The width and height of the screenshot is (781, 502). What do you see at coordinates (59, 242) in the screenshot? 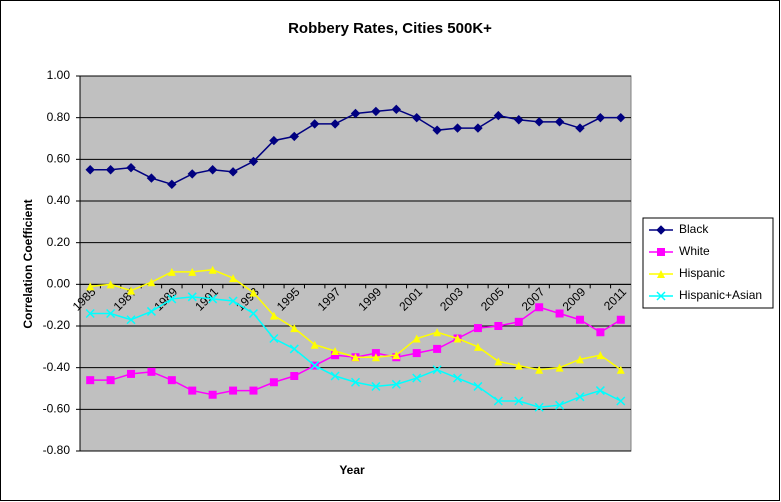
I see `y-tick-label: 0.20` at bounding box center [59, 242].